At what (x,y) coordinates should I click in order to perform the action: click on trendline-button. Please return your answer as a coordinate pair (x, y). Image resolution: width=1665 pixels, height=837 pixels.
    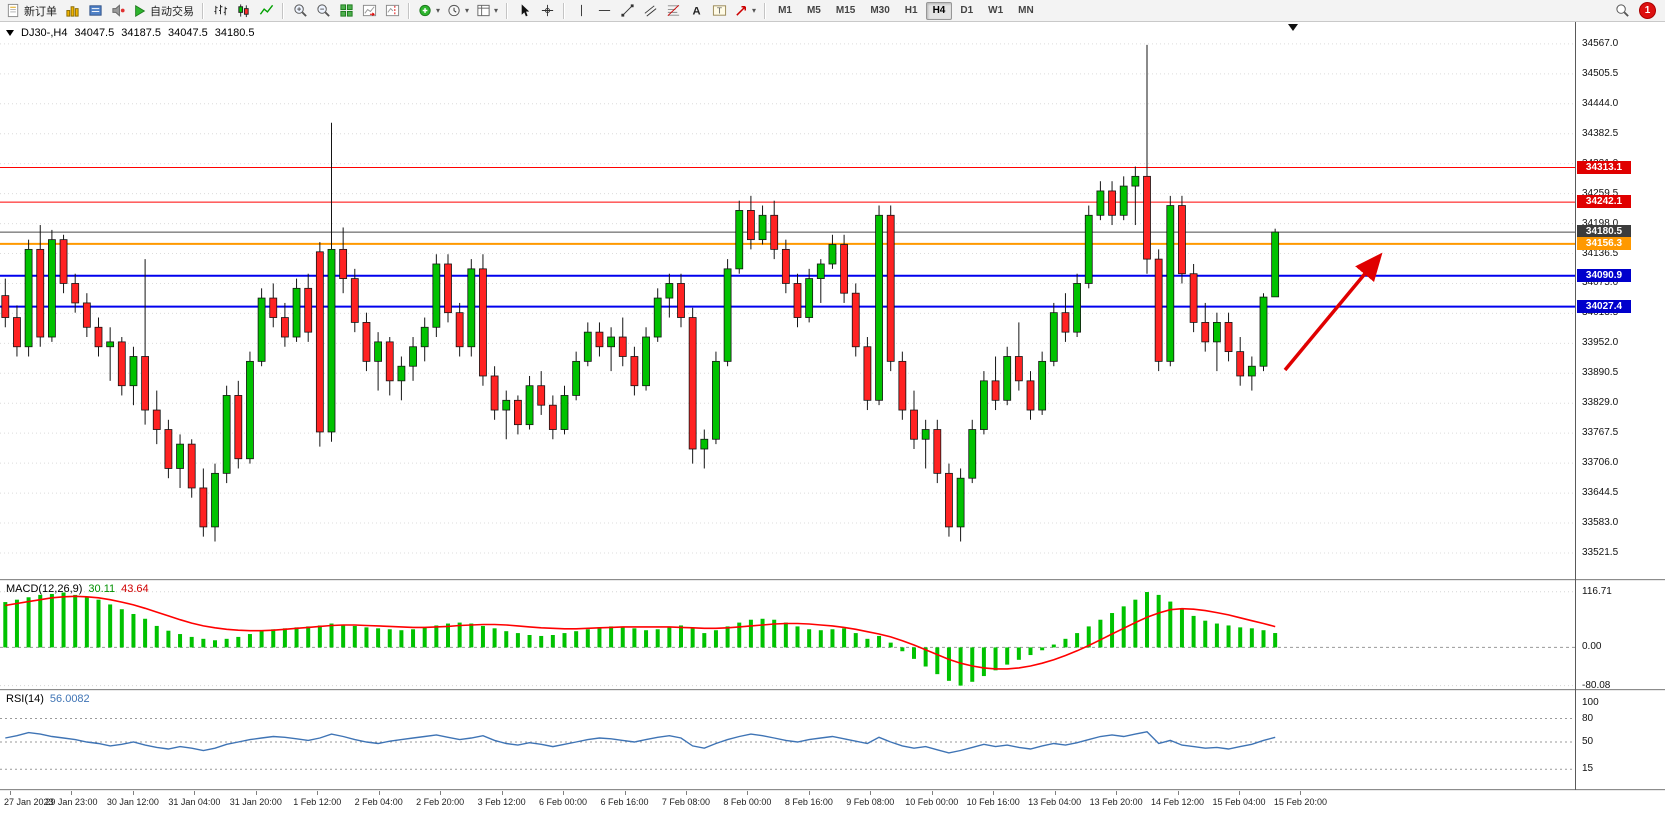
    Looking at the image, I should click on (627, 11).